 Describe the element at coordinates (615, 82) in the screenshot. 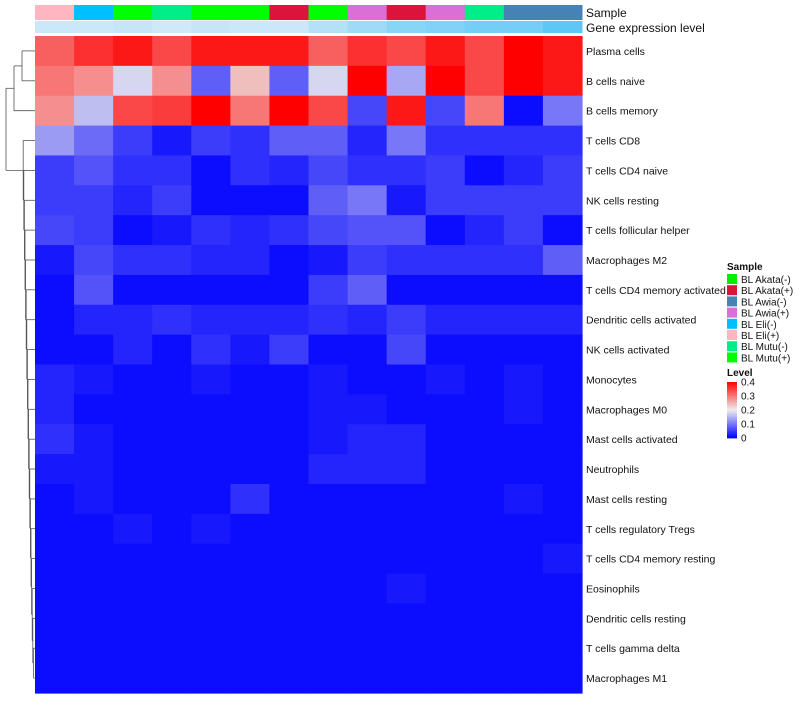

I see `row-label-b-cells-naive: B cells naive` at that location.